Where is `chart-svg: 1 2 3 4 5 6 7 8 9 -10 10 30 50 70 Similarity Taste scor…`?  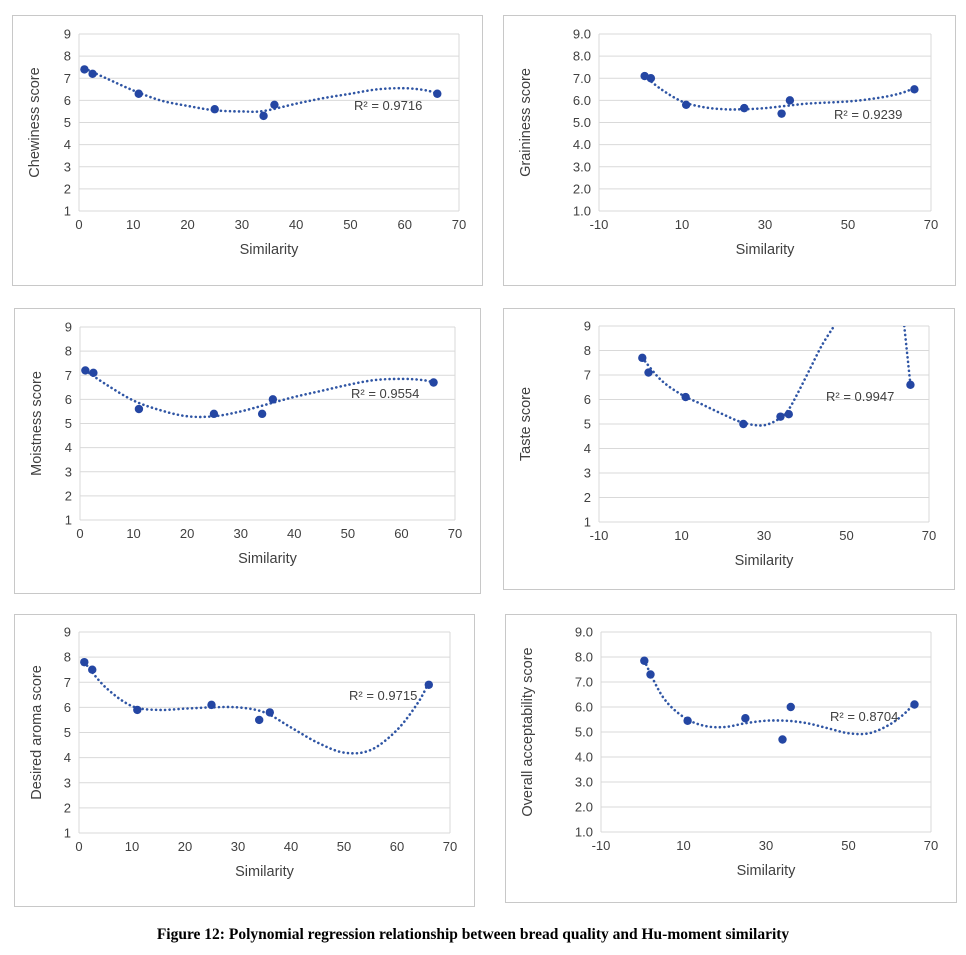
chart-svg: 1 2 3 4 5 6 7 8 9 -10 10 30 50 70 Similarity Taste scor… is located at coordinates (727, 444).